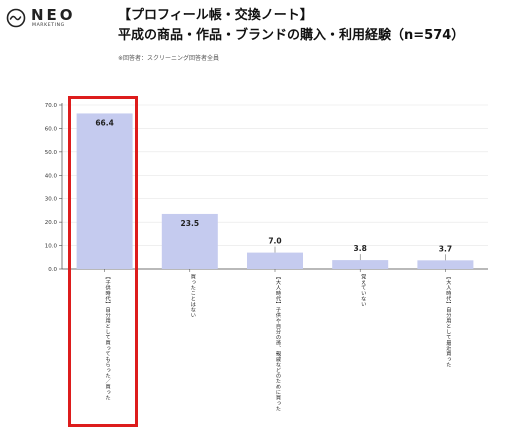 The height and width of the screenshot is (445, 510). What do you see at coordinates (16, 18) in the screenshot?
I see `wave-circle-icon` at bounding box center [16, 18].